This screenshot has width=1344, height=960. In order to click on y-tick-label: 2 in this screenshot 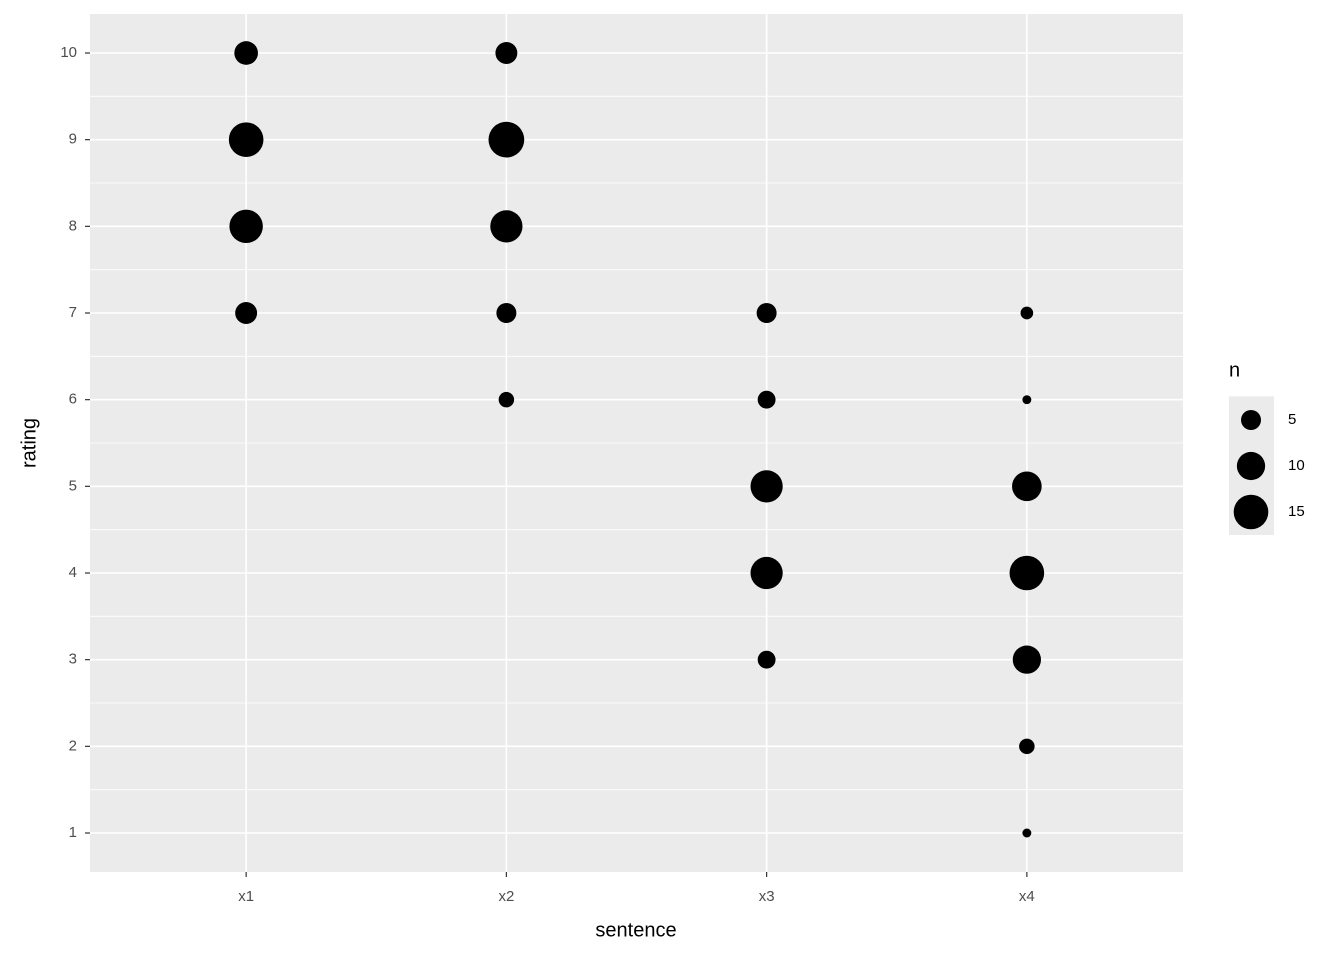, I will do `click(73, 745)`.